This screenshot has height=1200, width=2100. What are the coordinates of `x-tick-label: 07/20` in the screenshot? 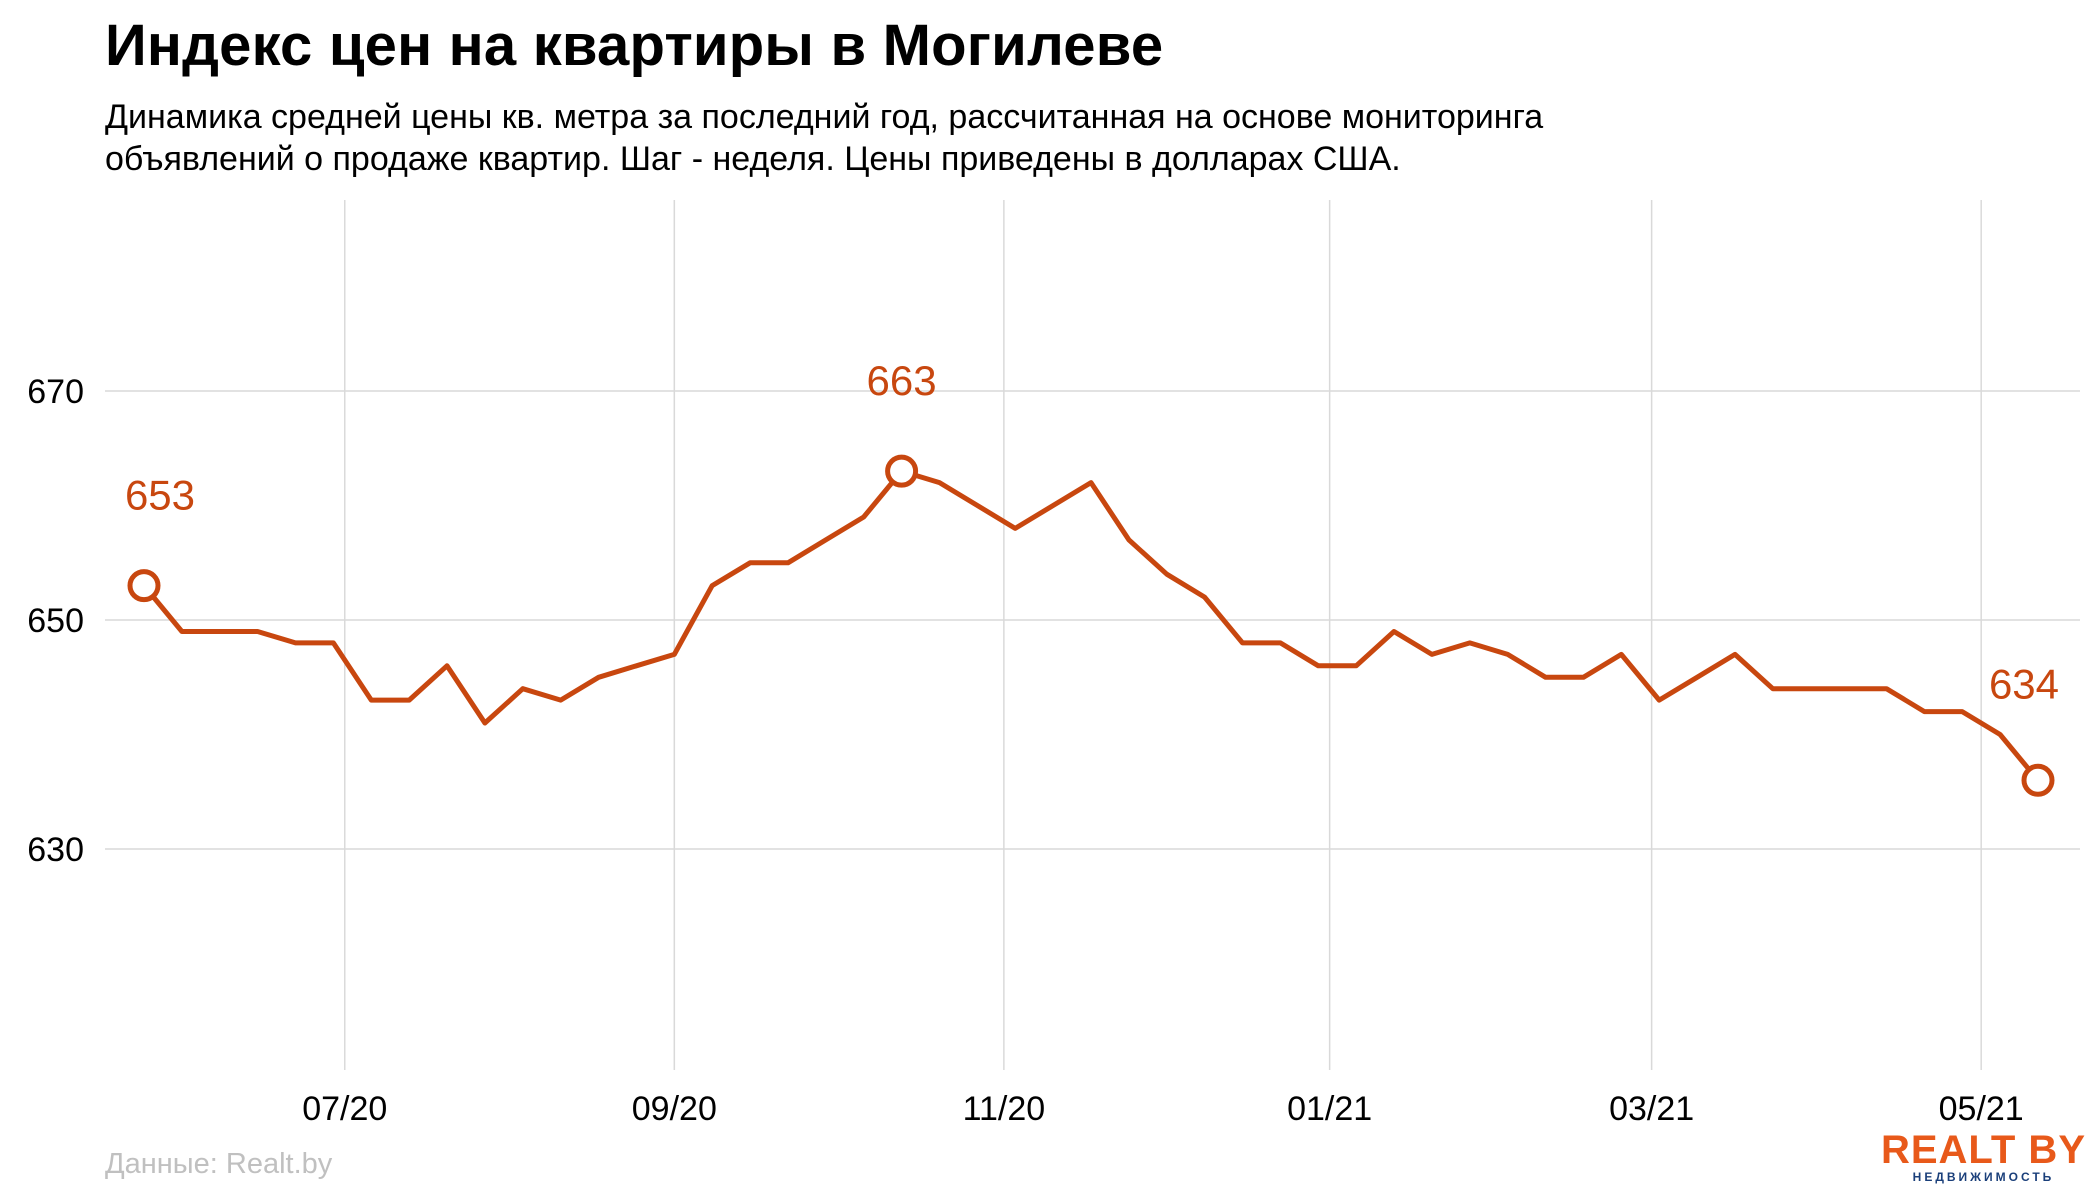 It's located at (344, 1109).